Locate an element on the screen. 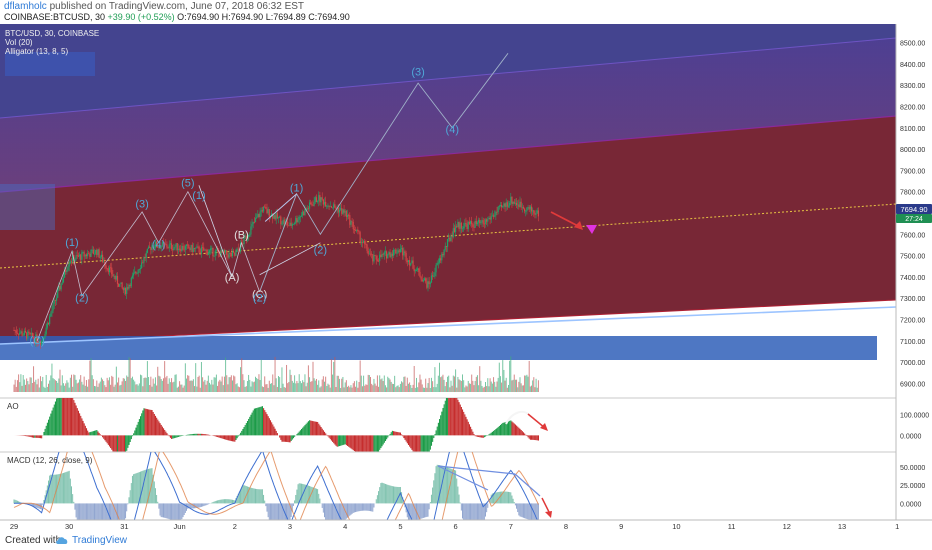 This screenshot has height=550, width=932. macd-red-arrow-head is located at coordinates (548, 514).